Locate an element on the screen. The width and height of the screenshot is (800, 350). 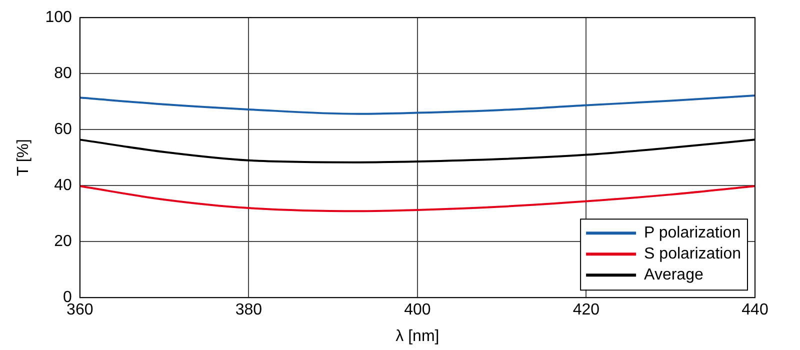
legend-label: P polarization is located at coordinates (692, 233).